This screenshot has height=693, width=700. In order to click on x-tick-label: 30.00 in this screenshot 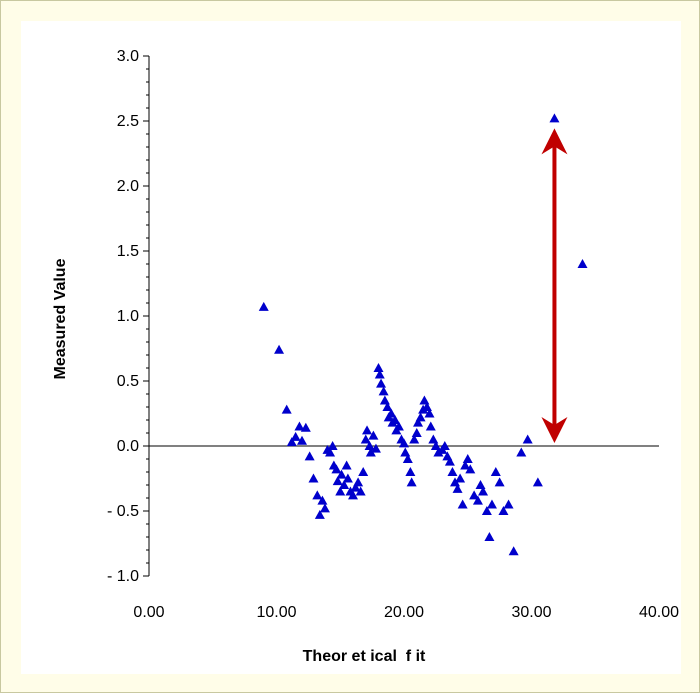, I will do `click(531, 612)`.